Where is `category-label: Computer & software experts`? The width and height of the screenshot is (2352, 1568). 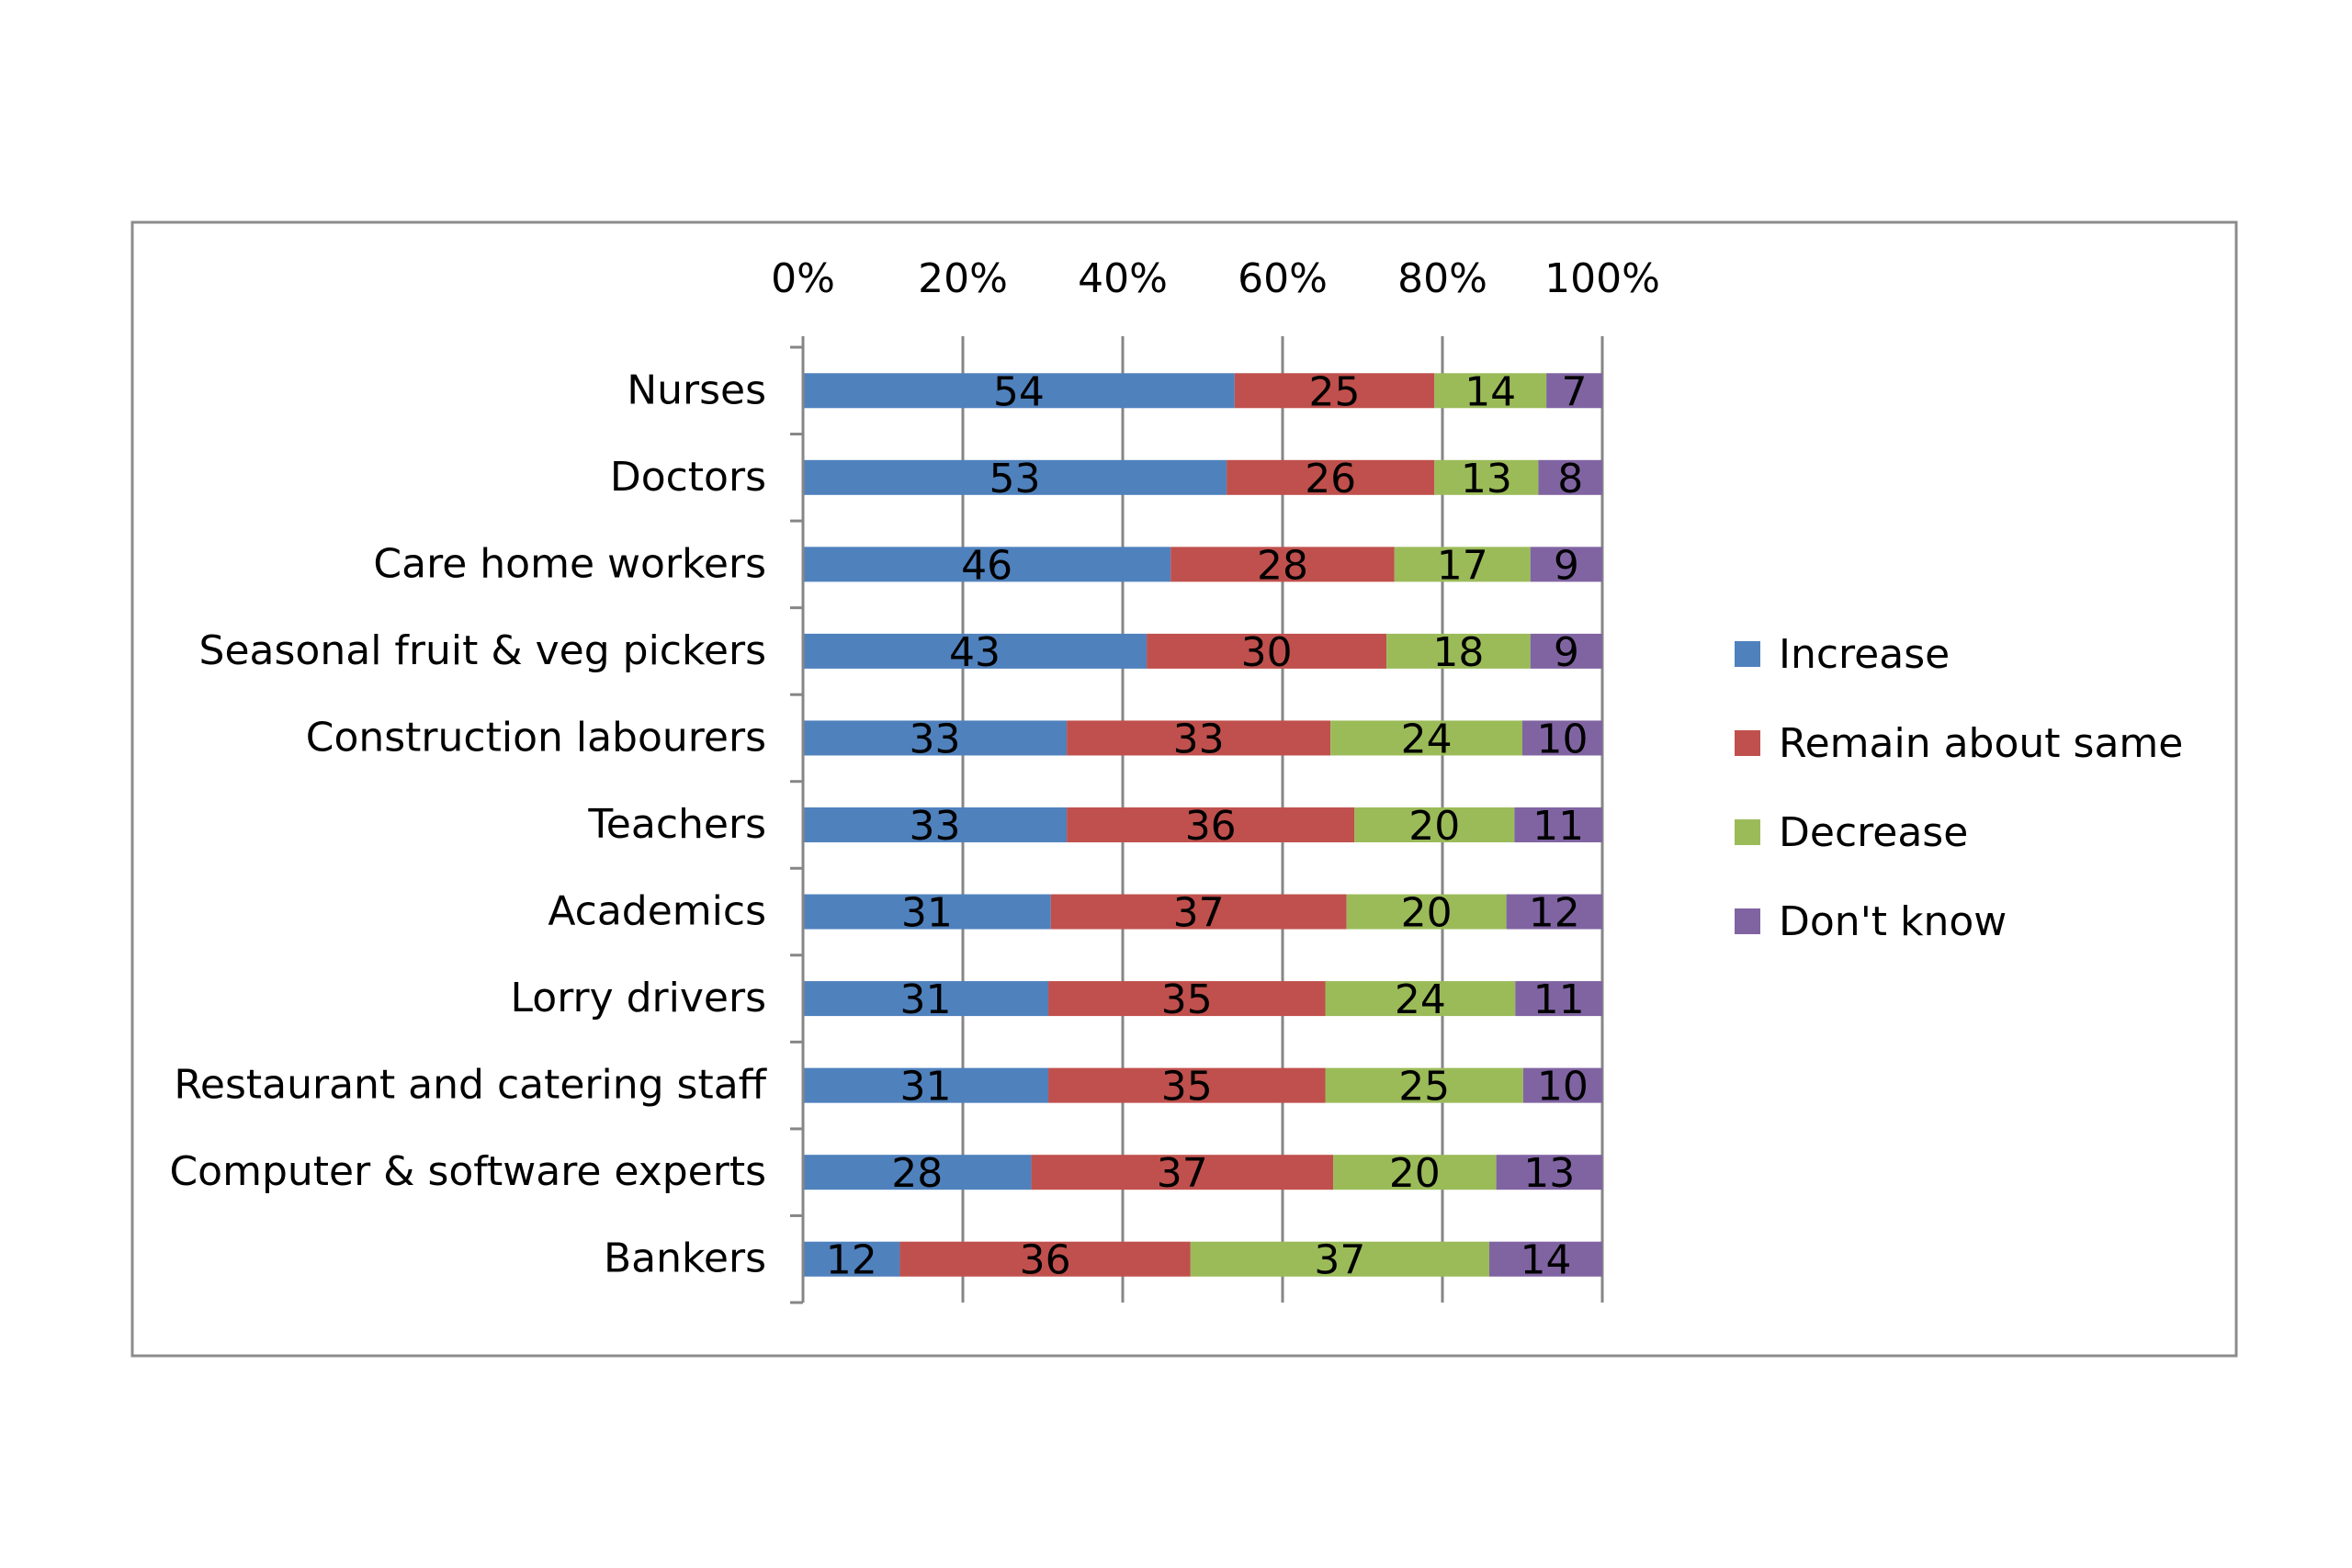
category-label: Computer & software experts is located at coordinates (467, 1171).